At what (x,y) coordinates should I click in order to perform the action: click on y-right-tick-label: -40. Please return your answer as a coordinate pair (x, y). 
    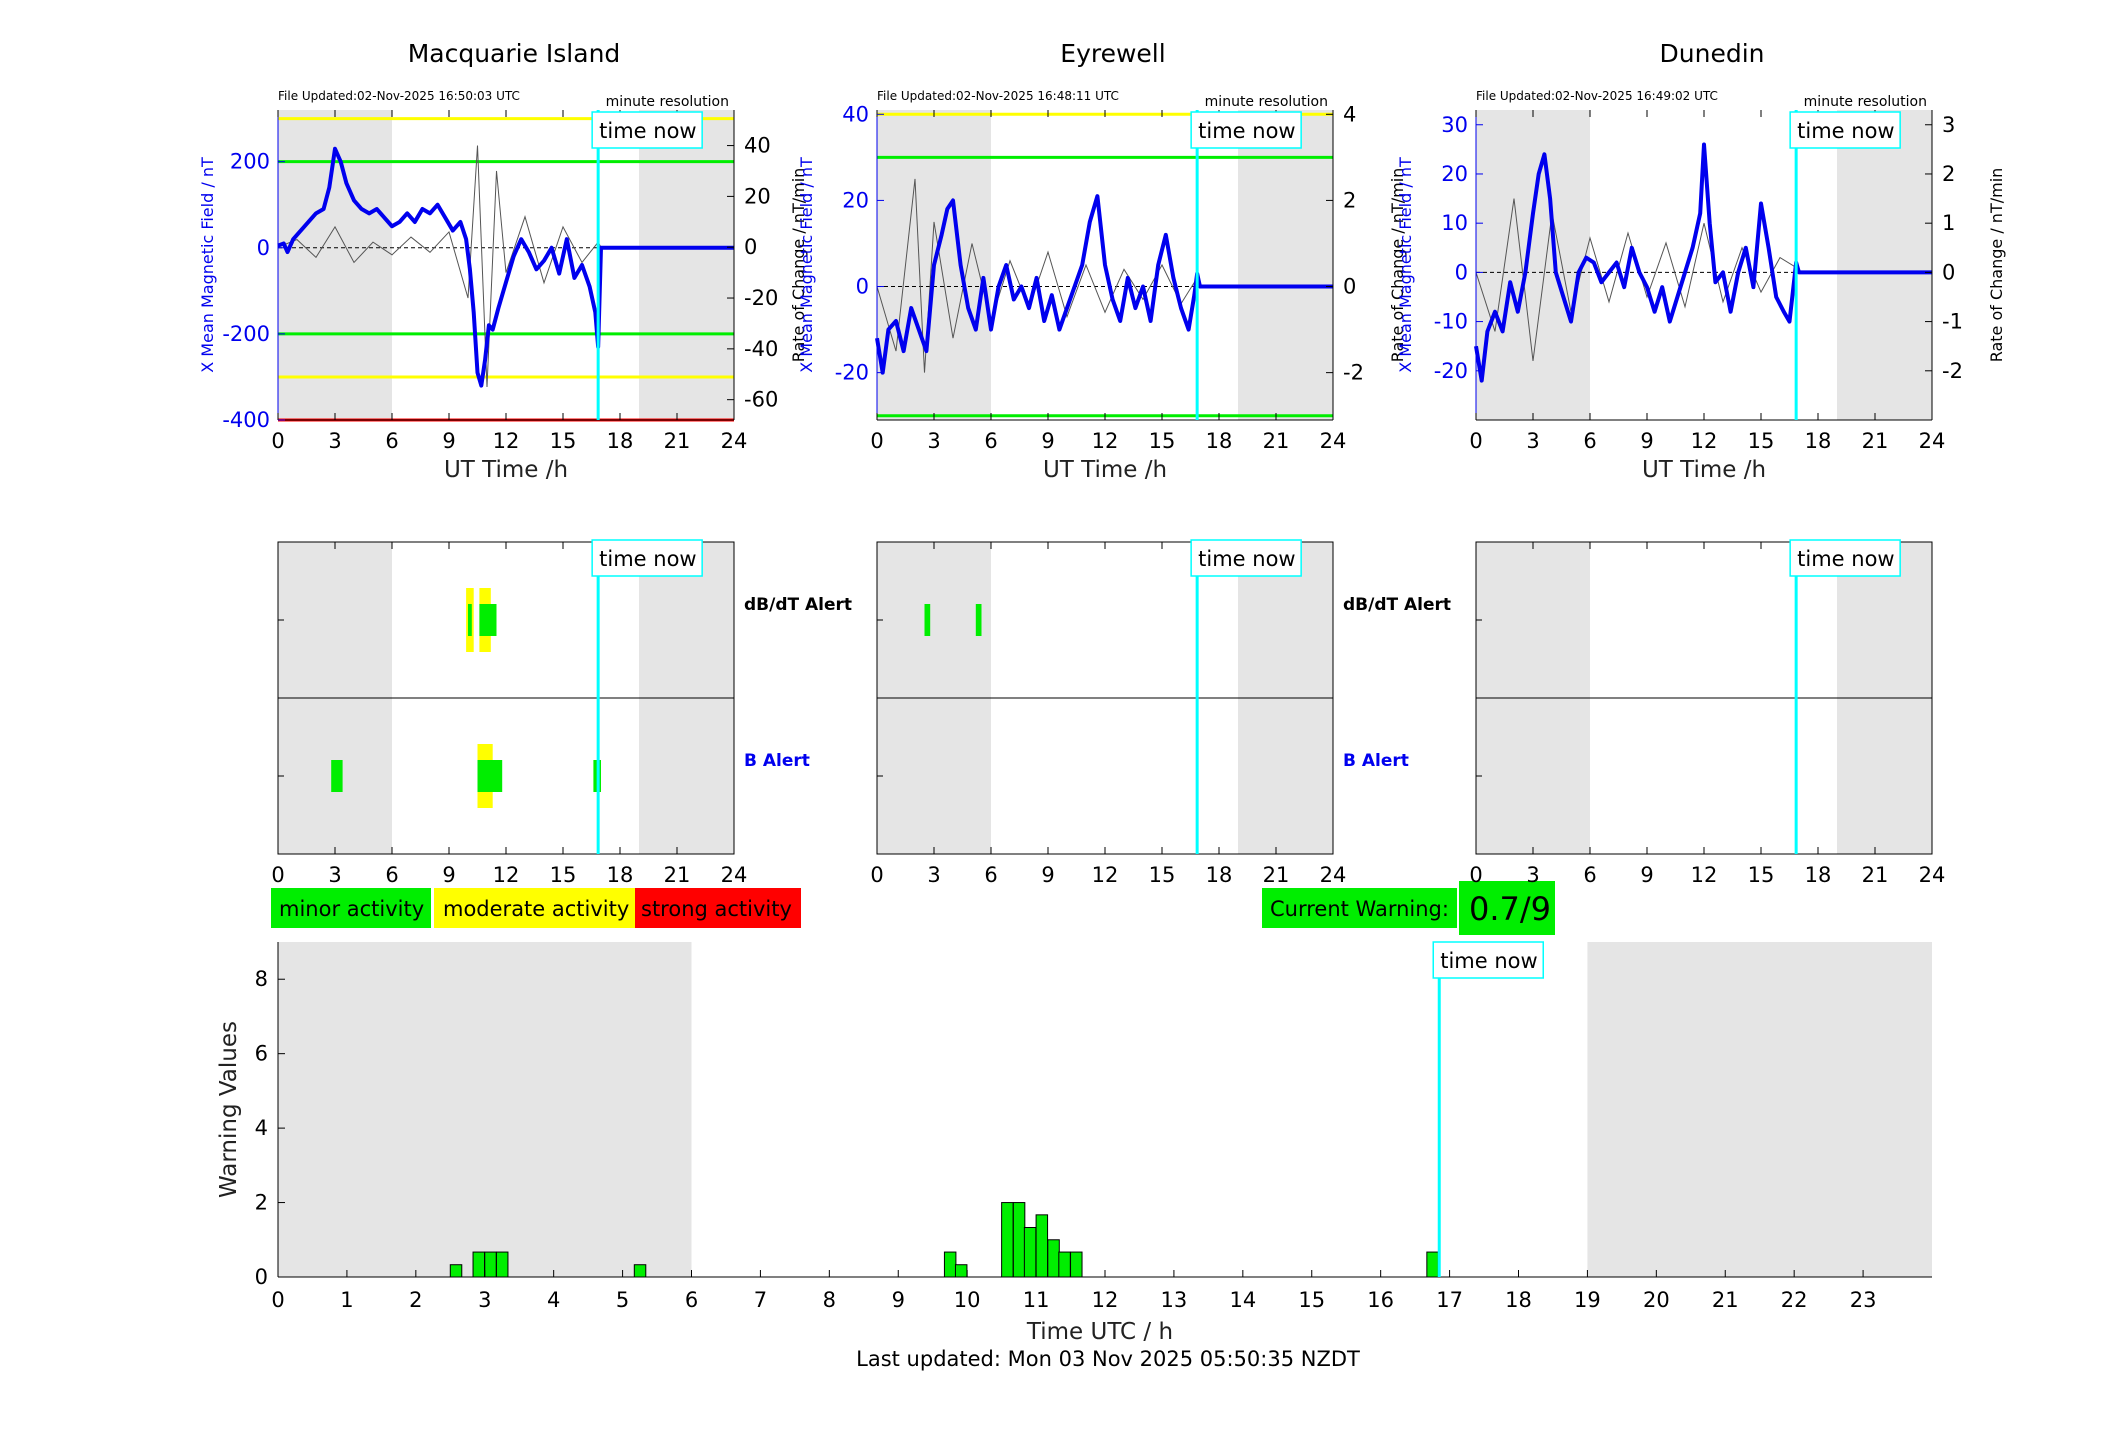
    Looking at the image, I should click on (761, 349).